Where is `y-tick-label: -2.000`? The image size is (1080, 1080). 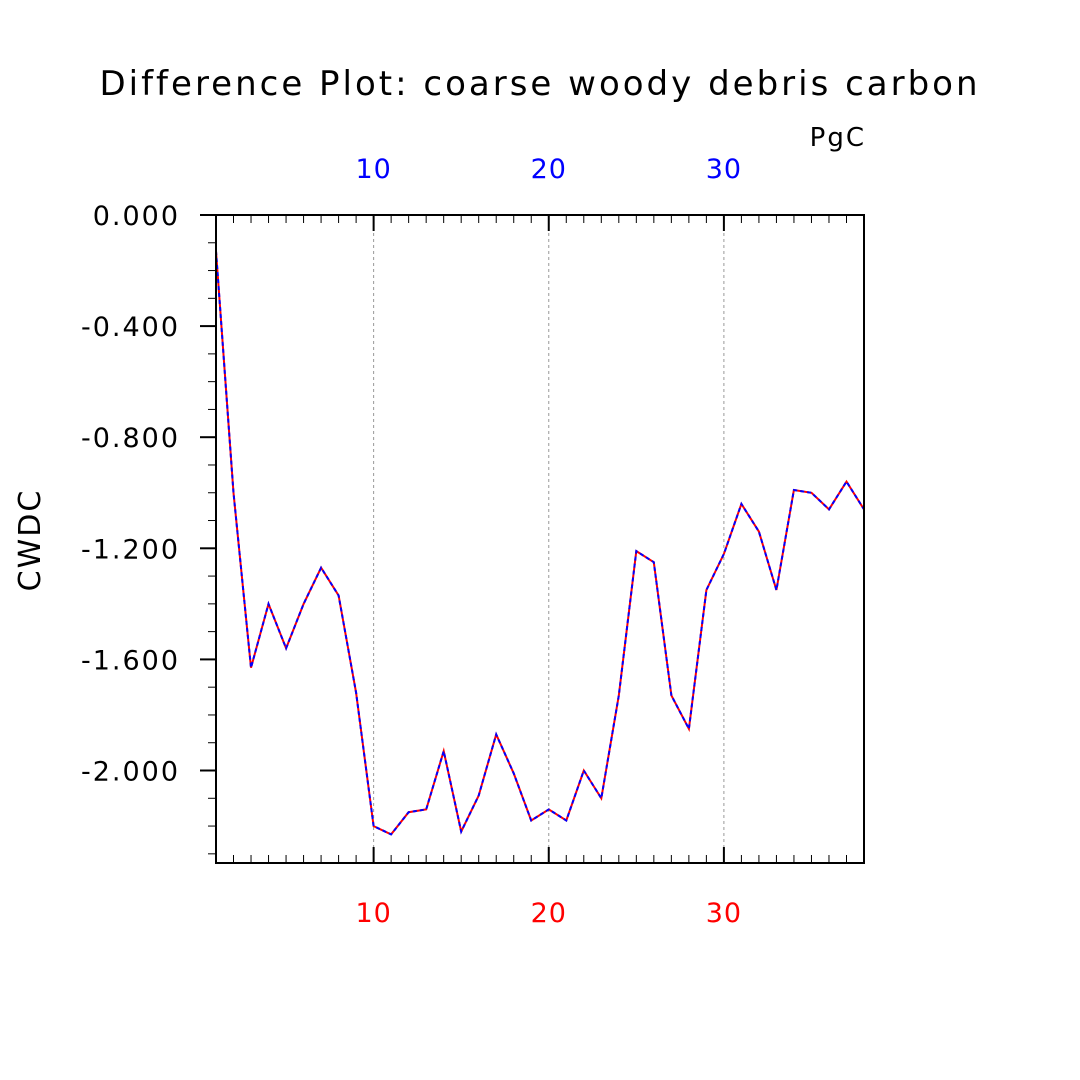 y-tick-label: -2.000 is located at coordinates (130, 772).